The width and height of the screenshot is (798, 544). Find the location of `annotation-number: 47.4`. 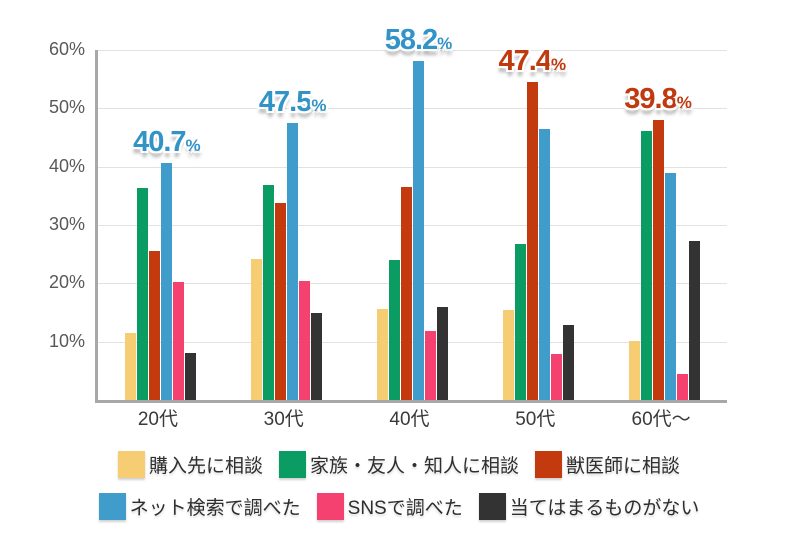

annotation-number: 47.4 is located at coordinates (524, 61).